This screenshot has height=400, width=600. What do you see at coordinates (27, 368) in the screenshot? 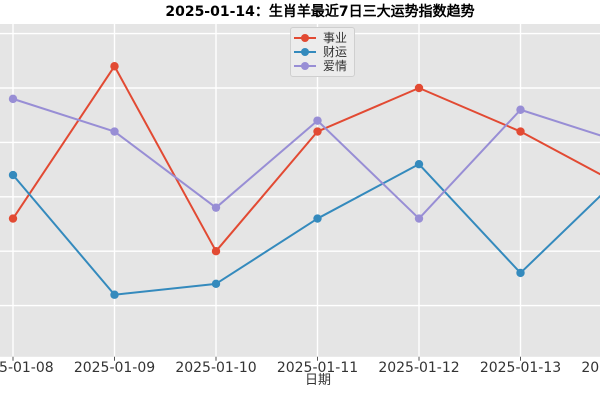
I see `x-tick-label: 2025-01-08` at bounding box center [27, 368].